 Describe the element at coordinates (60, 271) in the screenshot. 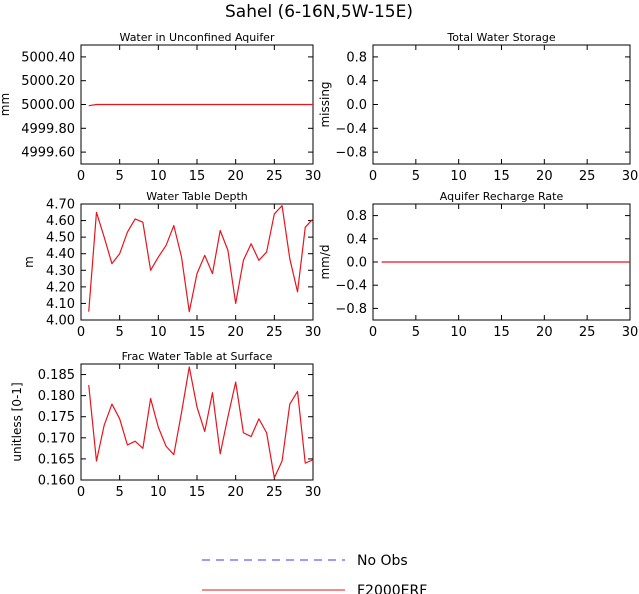

I see `y-tick-label: 4.30` at that location.